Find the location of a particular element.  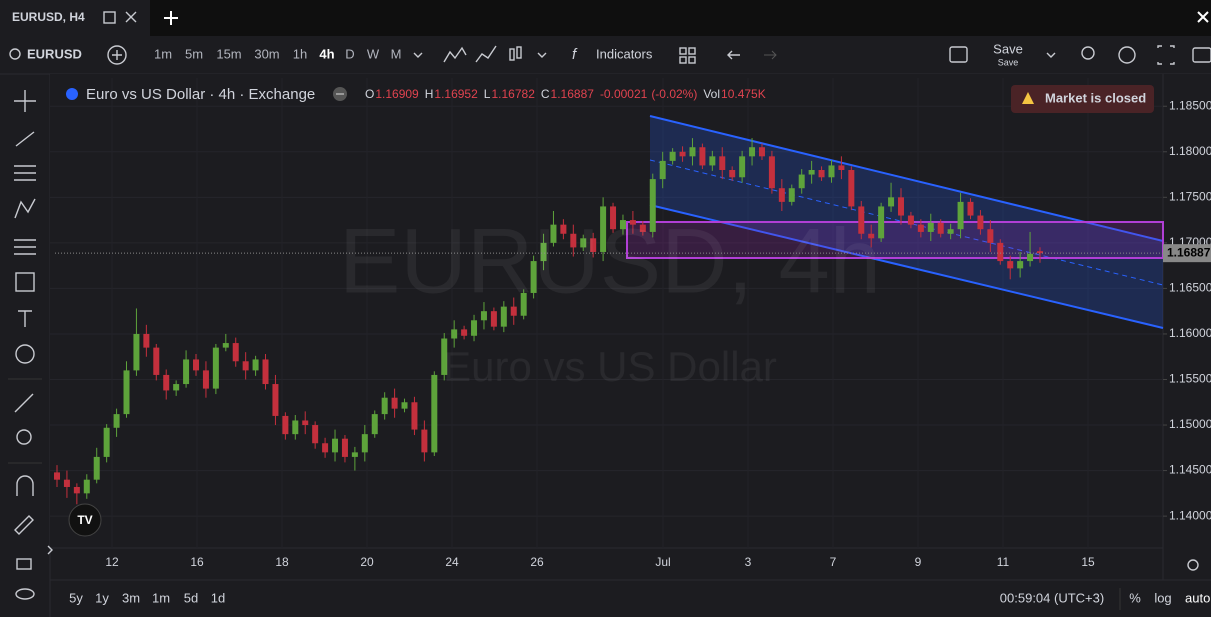

y-tick-label: 1.14500 is located at coordinates (1190, 470).